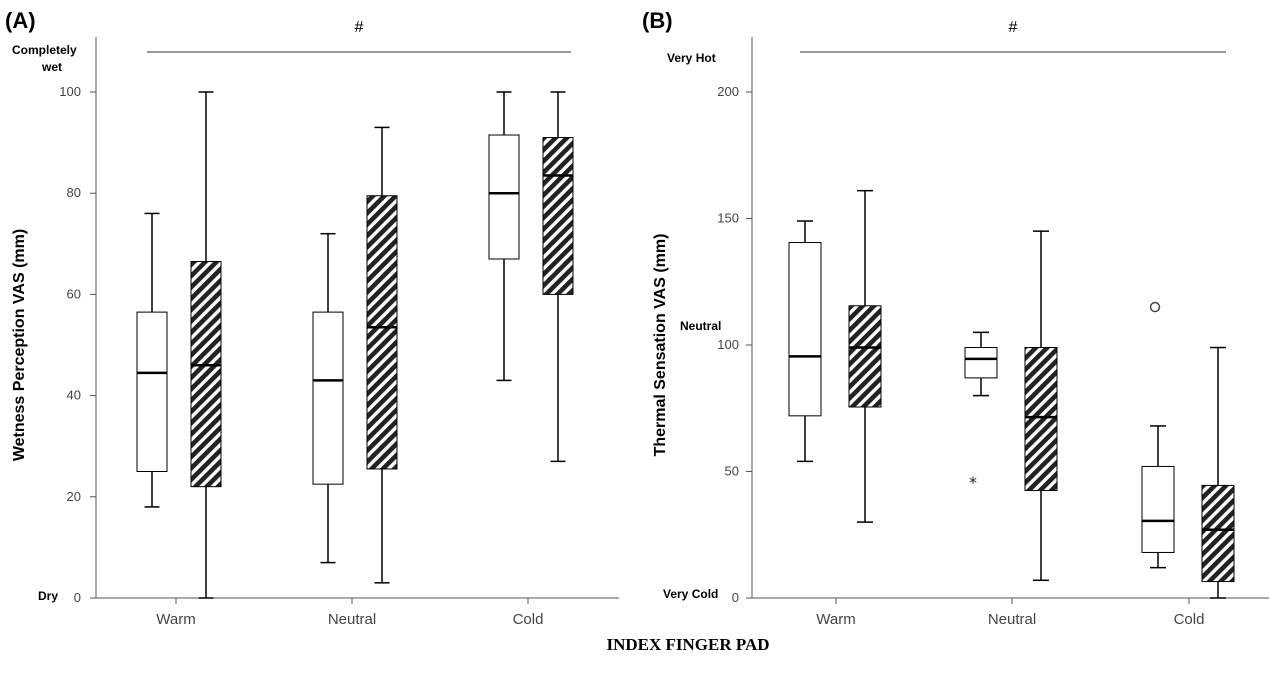 The image size is (1271, 684). What do you see at coordinates (74, 395) in the screenshot?
I see `panel-a-y-tick-label: 40` at bounding box center [74, 395].